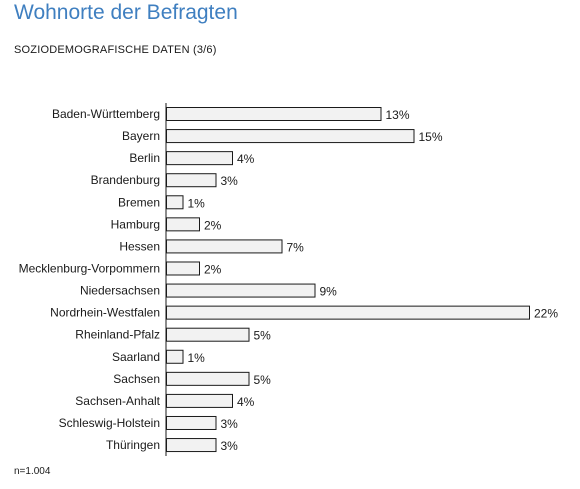 Image resolution: width=580 pixels, height=489 pixels. I want to click on value-label: 7%, so click(296, 247).